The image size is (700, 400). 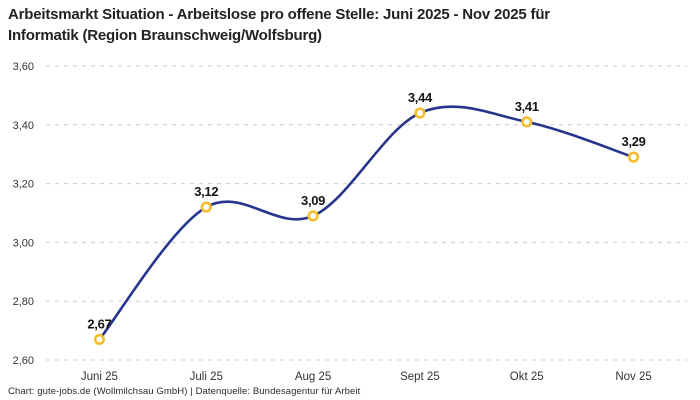 What do you see at coordinates (23, 302) in the screenshot?
I see `y-axis-tick-label: 2,80` at bounding box center [23, 302].